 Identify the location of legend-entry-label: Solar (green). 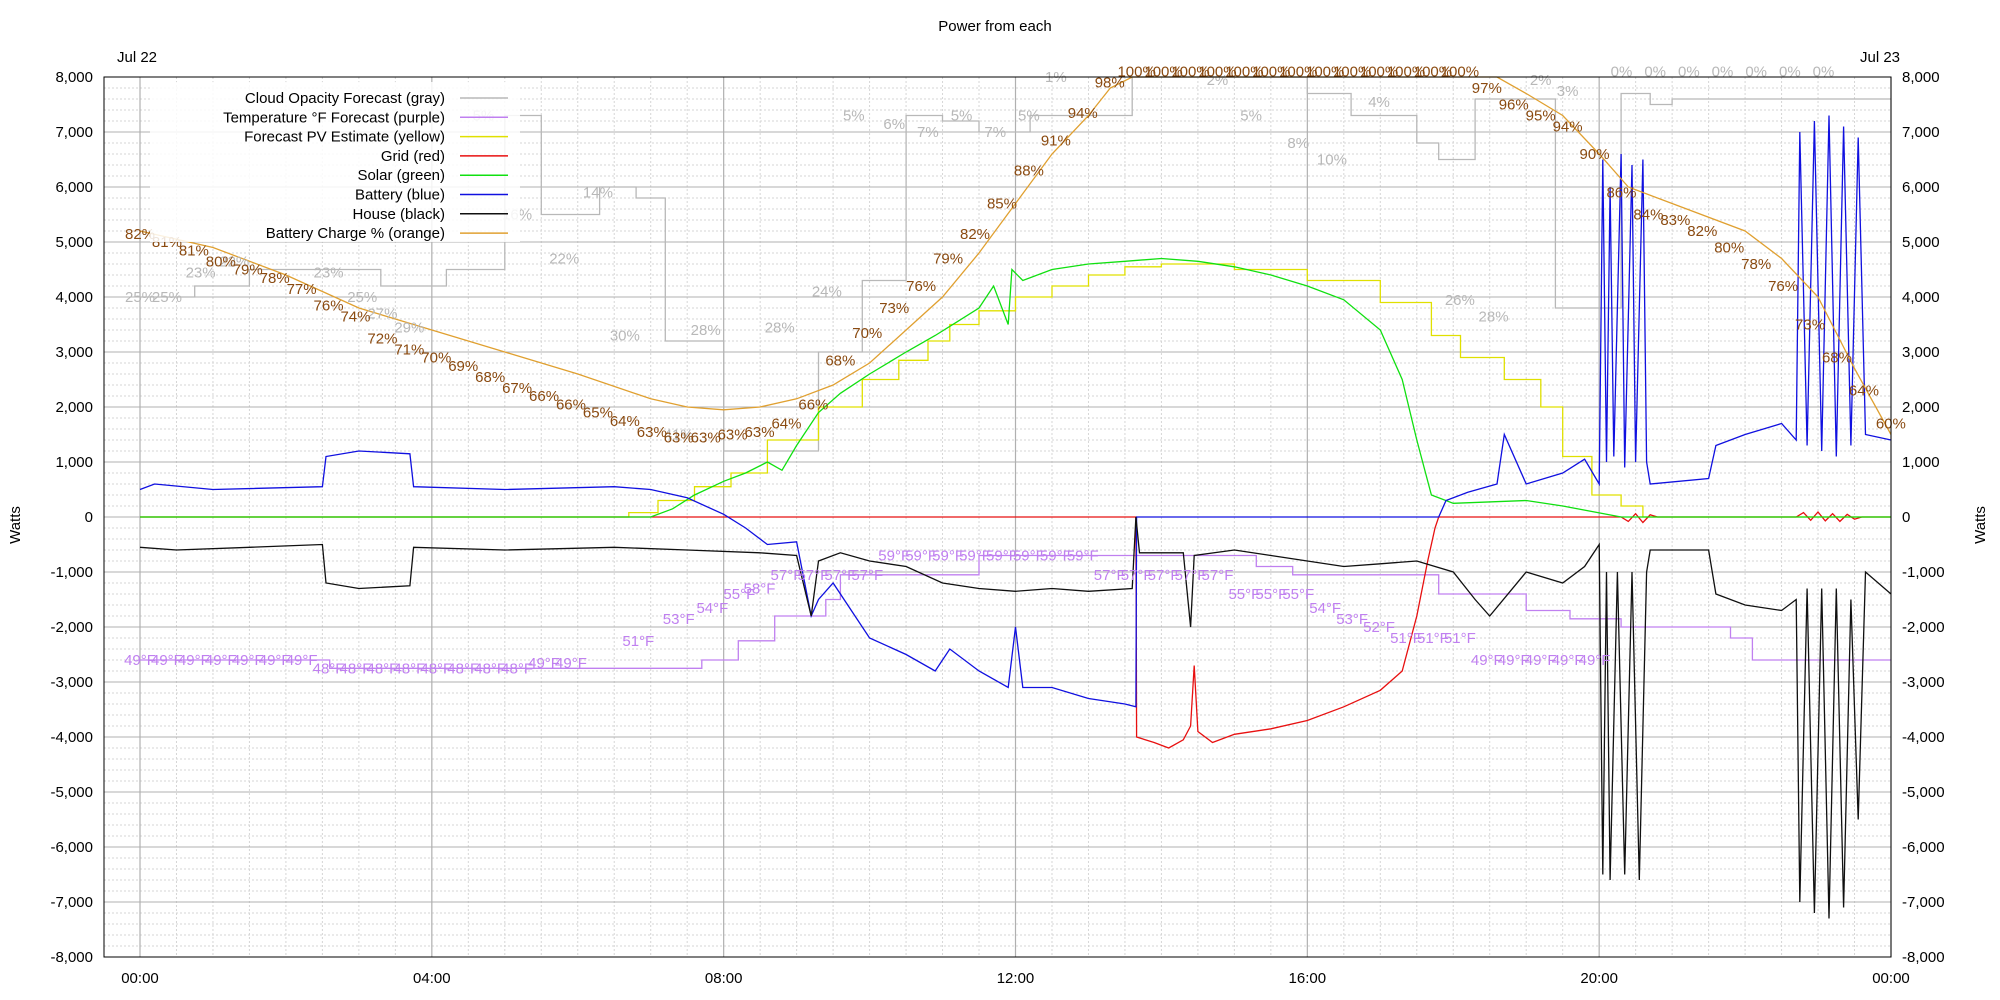
(401, 175).